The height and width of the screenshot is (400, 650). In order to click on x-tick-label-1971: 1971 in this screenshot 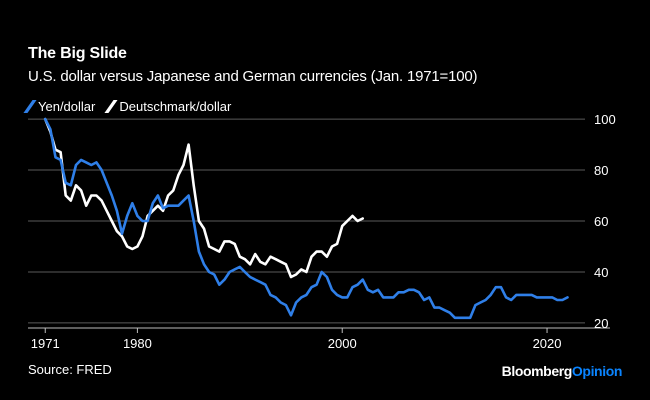, I will do `click(45, 343)`.